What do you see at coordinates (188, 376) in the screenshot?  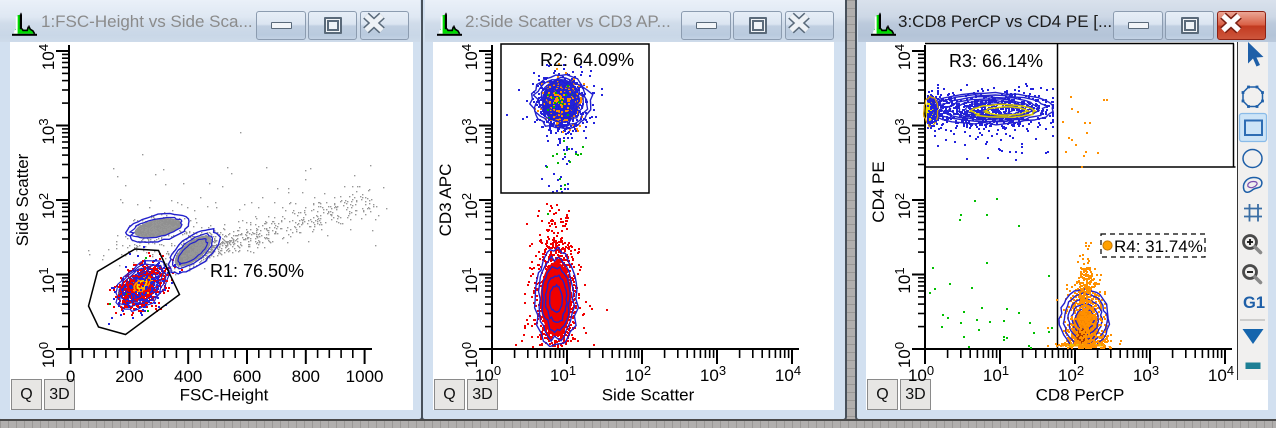 I see `svg-text: 400` at bounding box center [188, 376].